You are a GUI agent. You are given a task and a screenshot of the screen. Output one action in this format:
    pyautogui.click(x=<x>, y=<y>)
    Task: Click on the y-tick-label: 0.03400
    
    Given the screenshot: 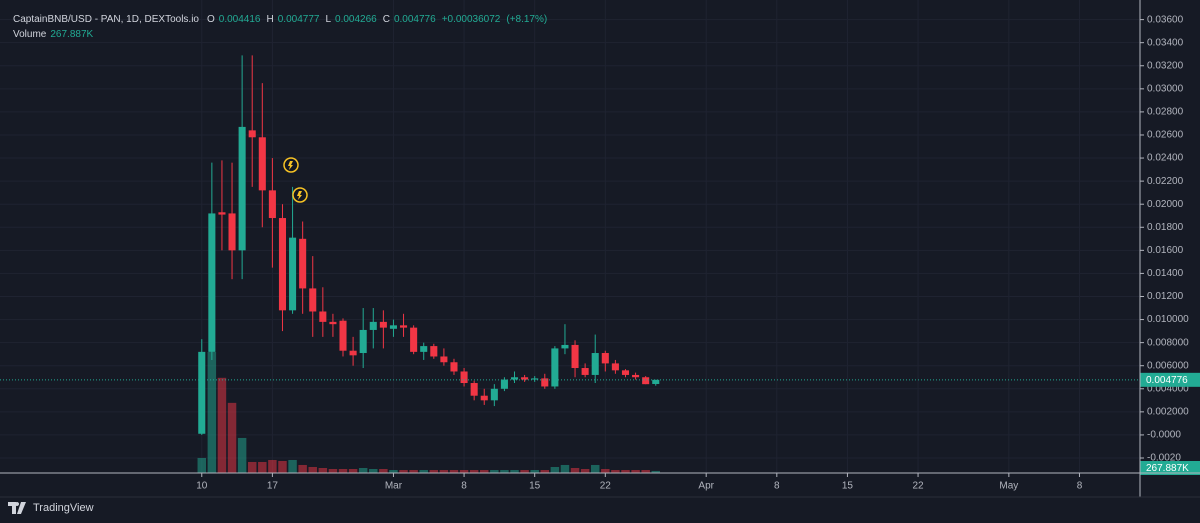 What is the action you would take?
    pyautogui.click(x=1165, y=42)
    